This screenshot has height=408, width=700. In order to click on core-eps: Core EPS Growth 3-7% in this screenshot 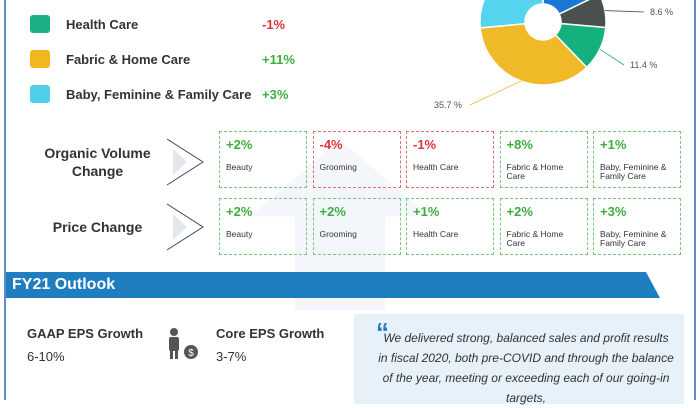, I will do `click(270, 345)`.